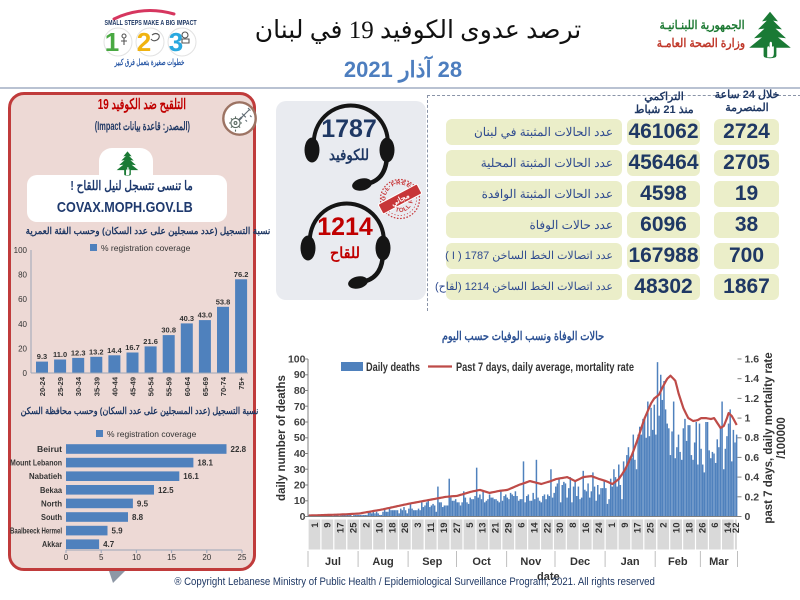  Describe the element at coordinates (432, 562) in the screenshot. I see `svg-text: Sep` at that location.